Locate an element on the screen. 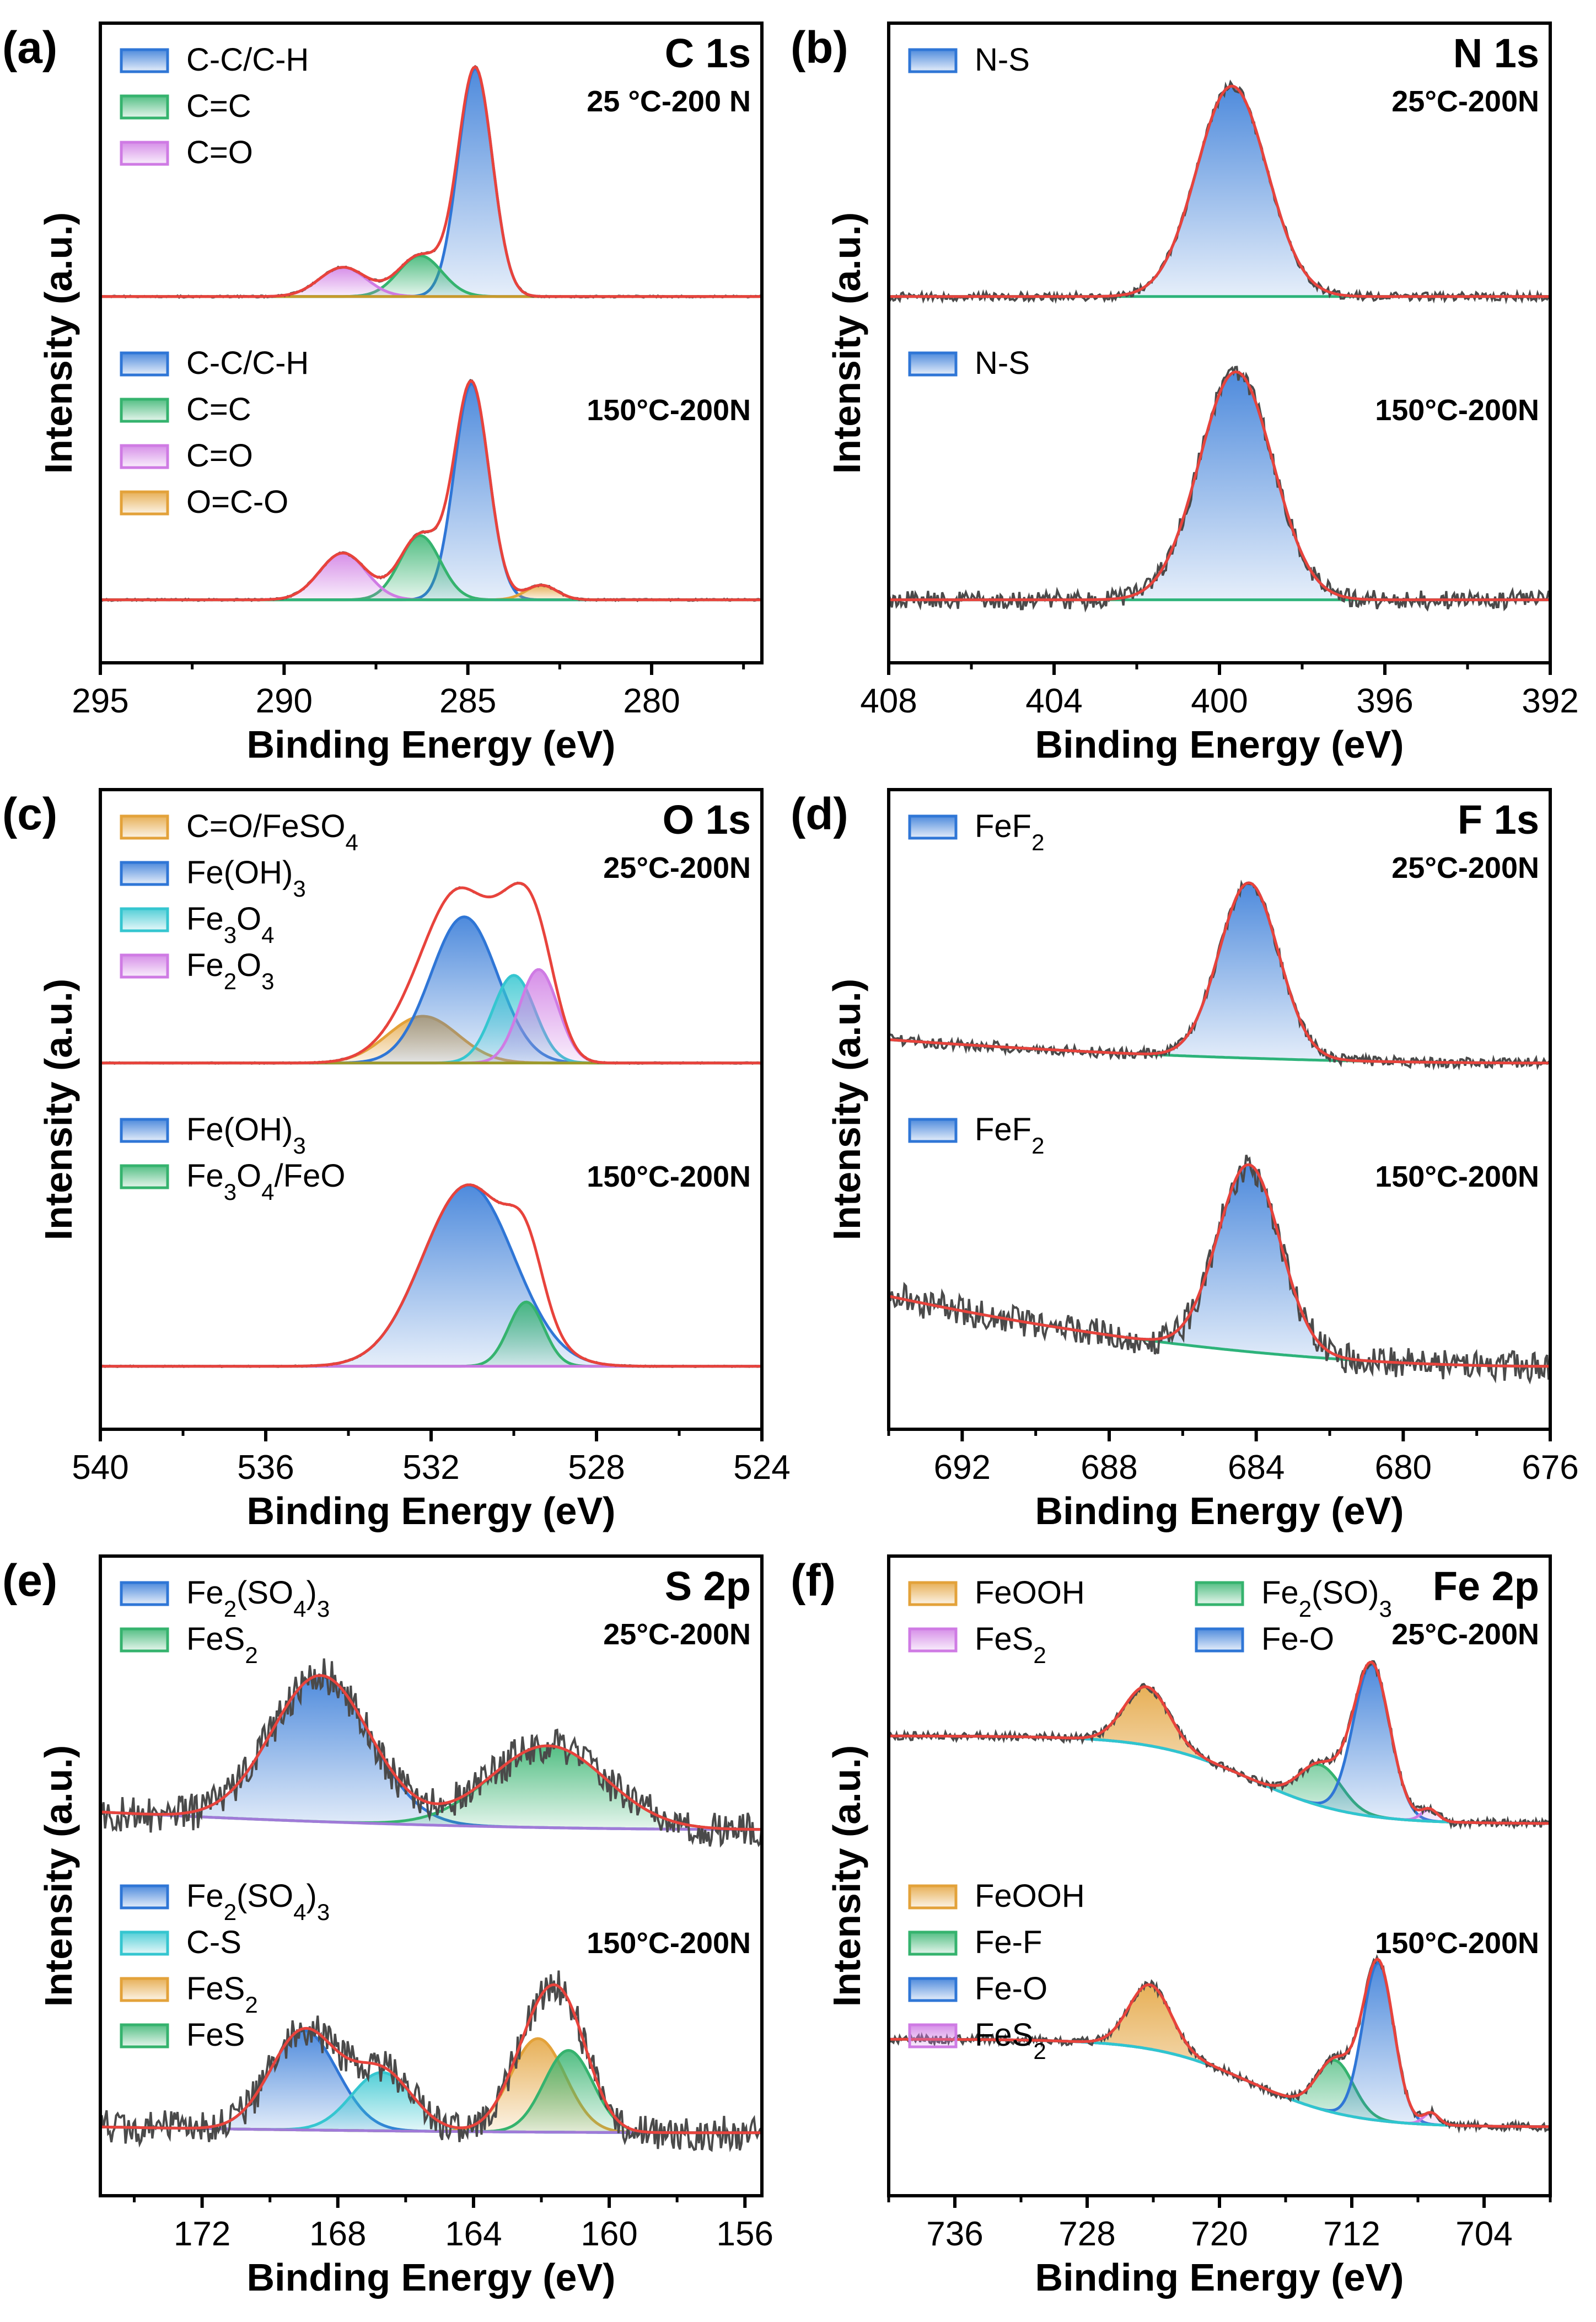 The width and height of the screenshot is (1596, 2322). x-tick-label: 400 is located at coordinates (1219, 701).